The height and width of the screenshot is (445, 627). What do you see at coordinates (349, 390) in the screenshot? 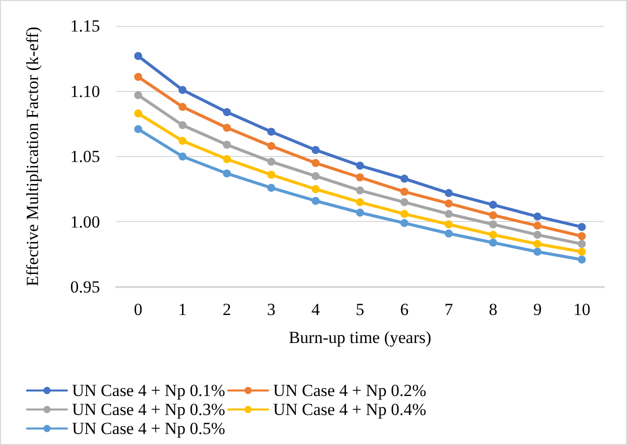
I see `legend-label: UN Case 4 + Np 0.2%` at bounding box center [349, 390].